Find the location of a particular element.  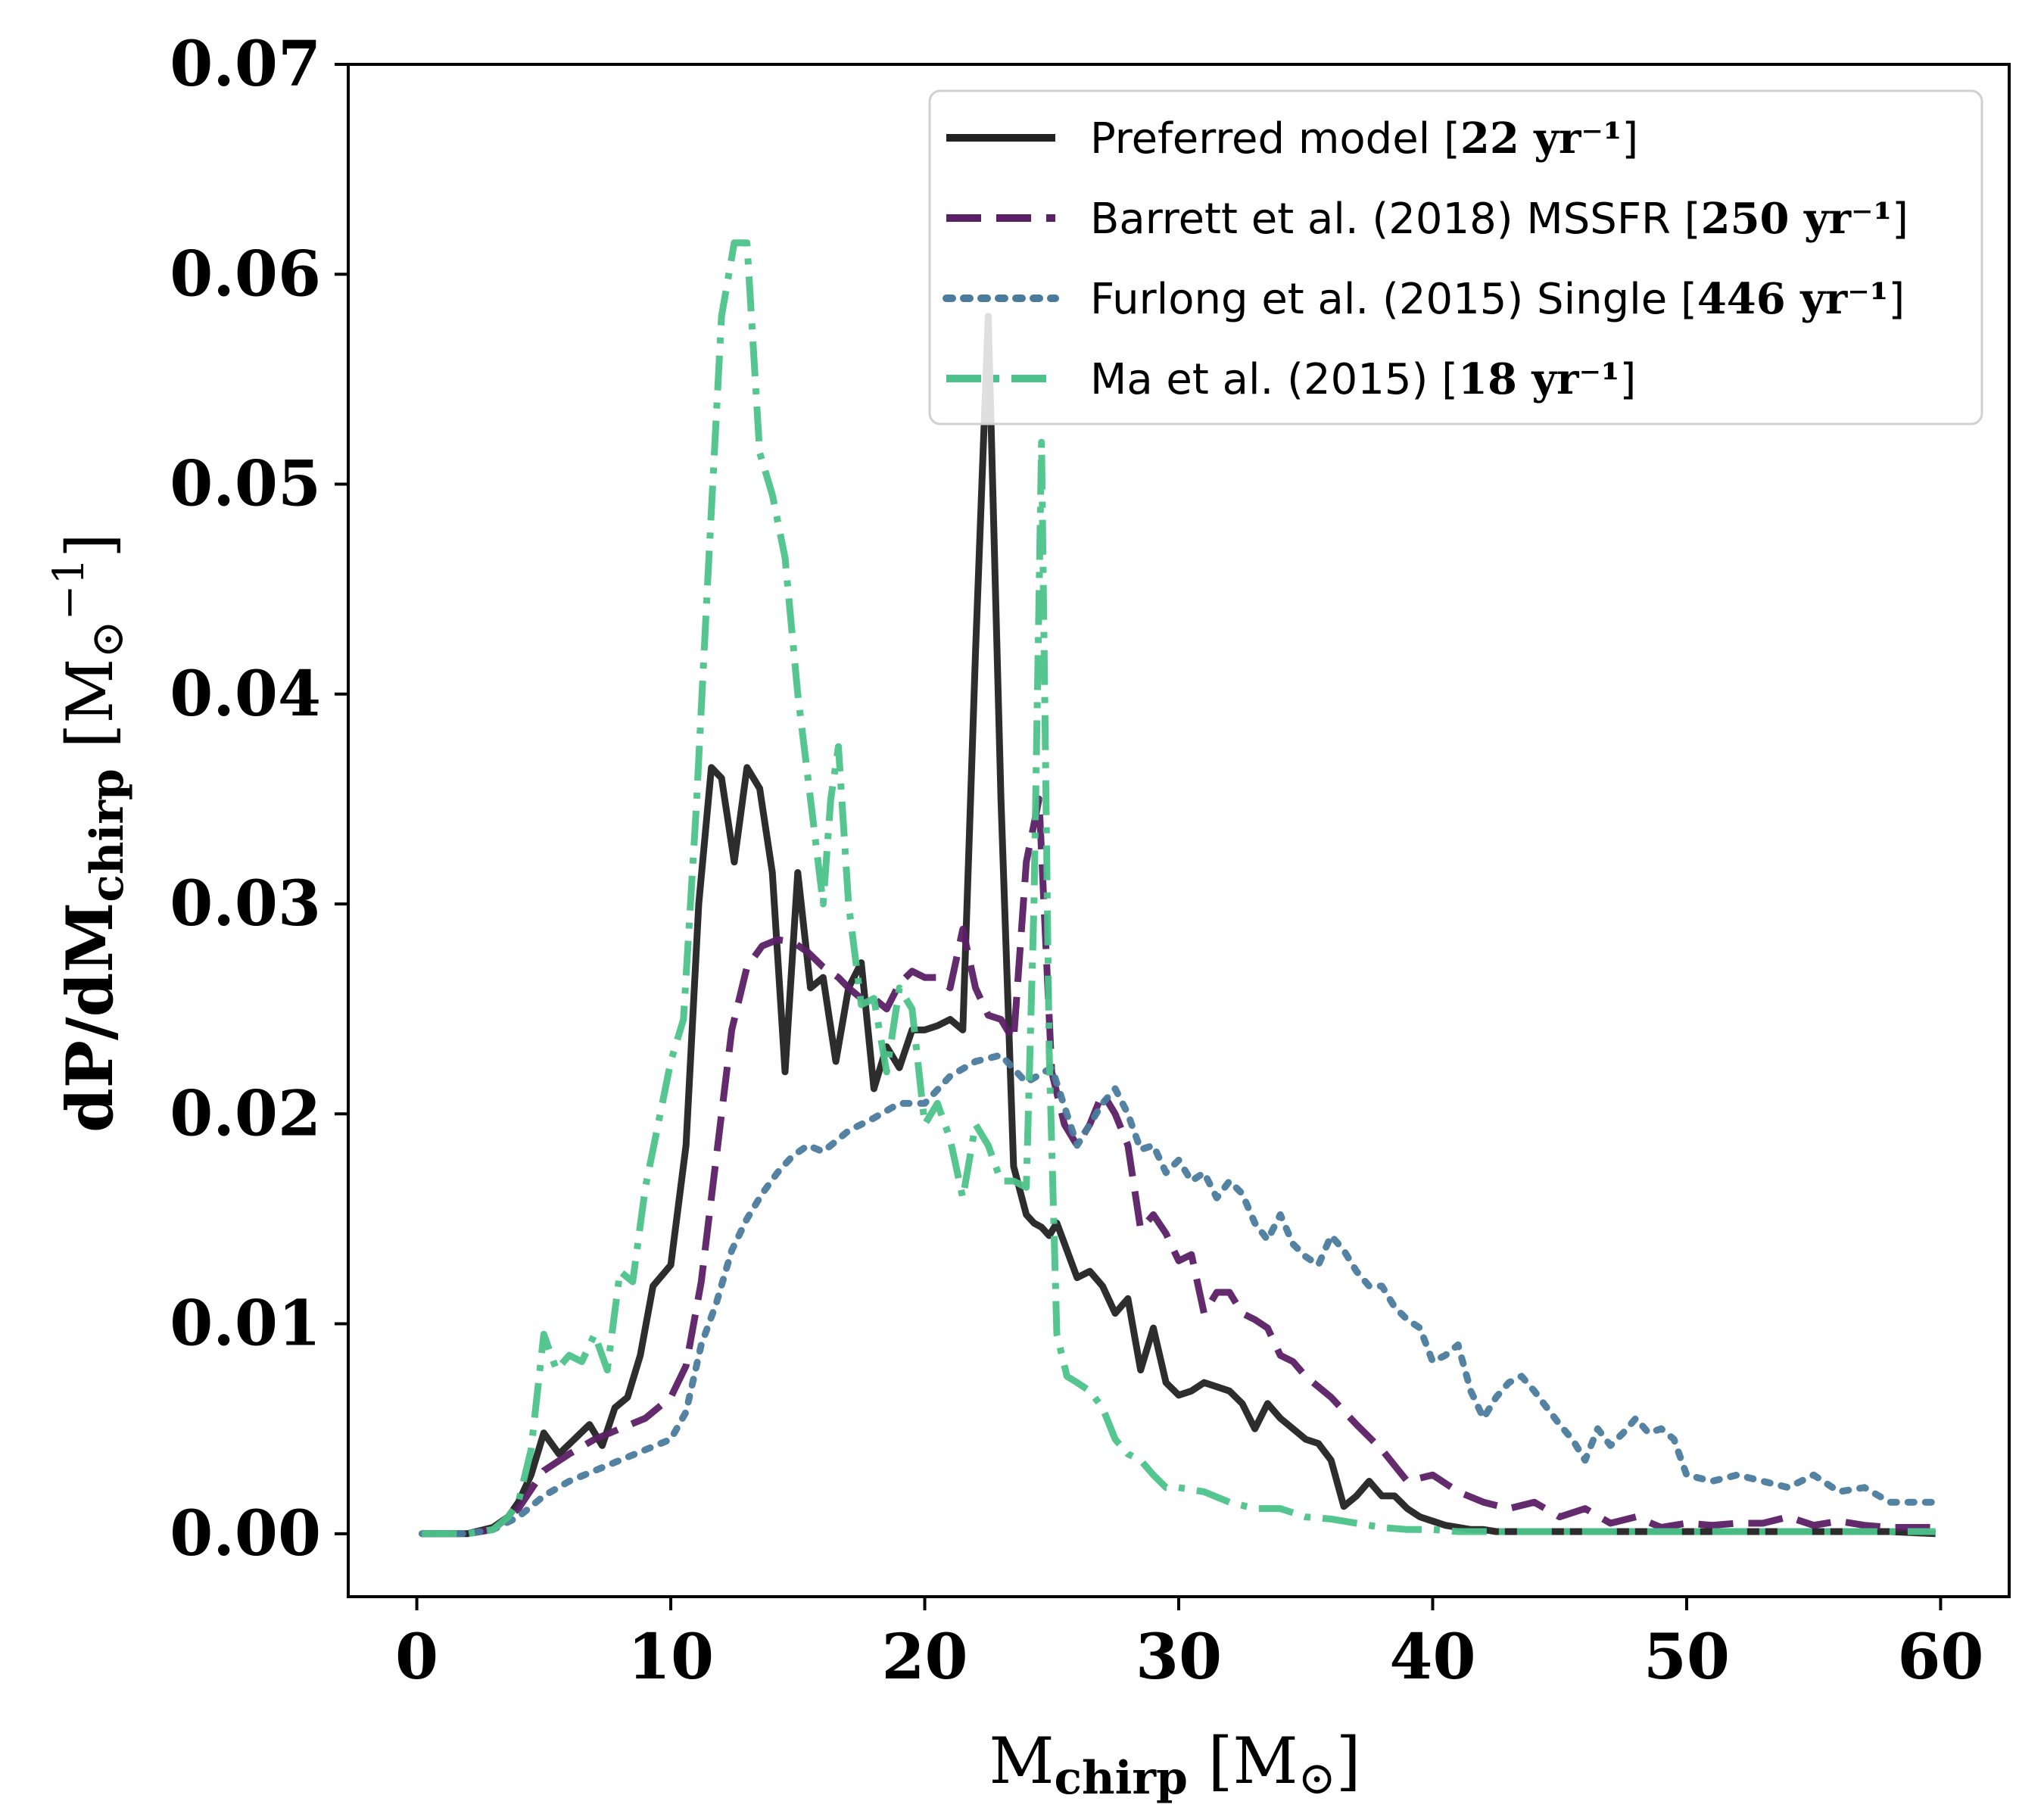

x-tick-label: 10 is located at coordinates (671, 1658).